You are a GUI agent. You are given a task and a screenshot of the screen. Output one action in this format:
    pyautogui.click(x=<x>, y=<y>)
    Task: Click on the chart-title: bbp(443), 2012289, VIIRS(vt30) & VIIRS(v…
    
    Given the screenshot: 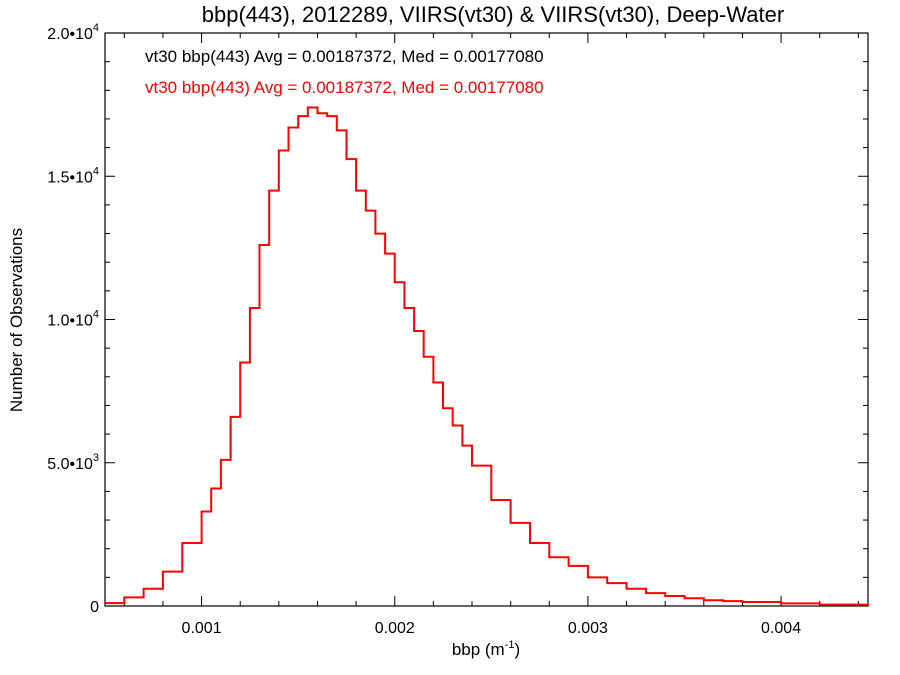 What is the action you would take?
    pyautogui.click(x=493, y=14)
    